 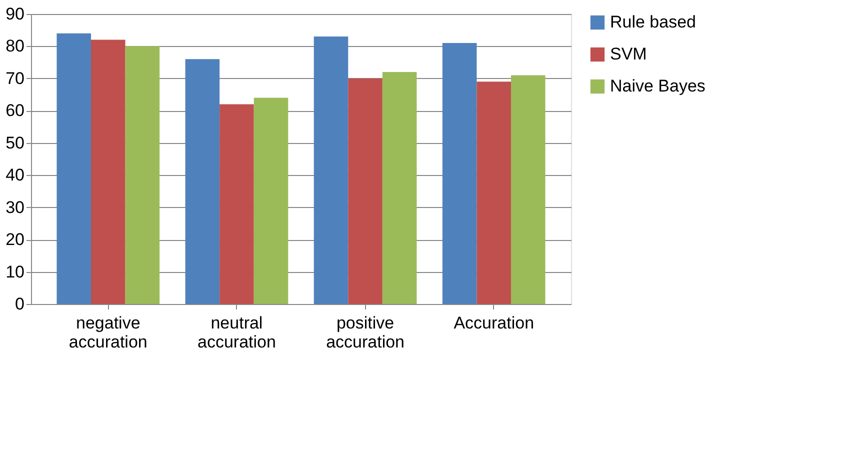 What do you see at coordinates (15, 175) in the screenshot?
I see `y-tick-label: 40` at bounding box center [15, 175].